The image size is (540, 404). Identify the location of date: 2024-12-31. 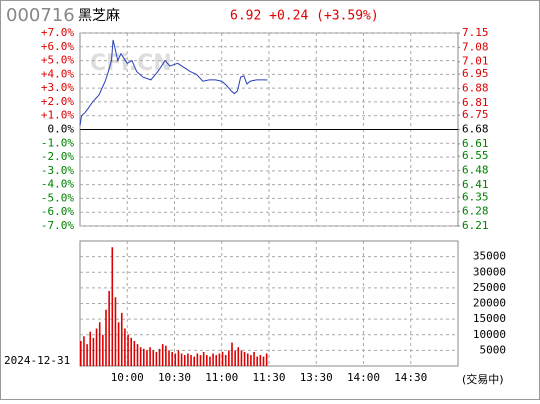
(37, 360).